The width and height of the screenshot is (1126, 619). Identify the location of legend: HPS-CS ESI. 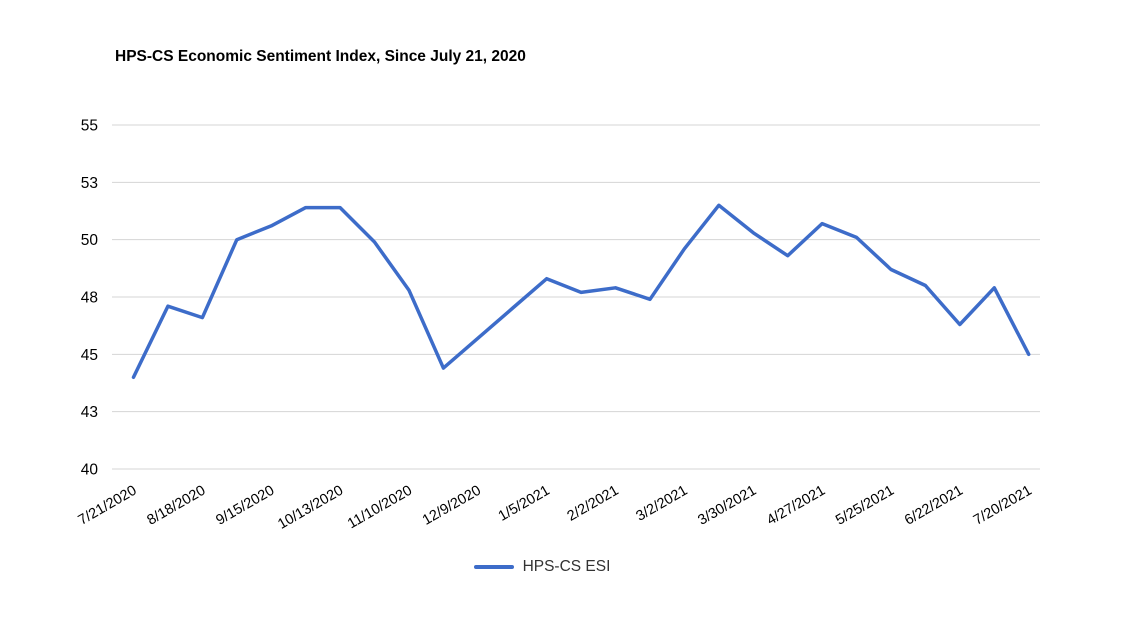
(563, 567).